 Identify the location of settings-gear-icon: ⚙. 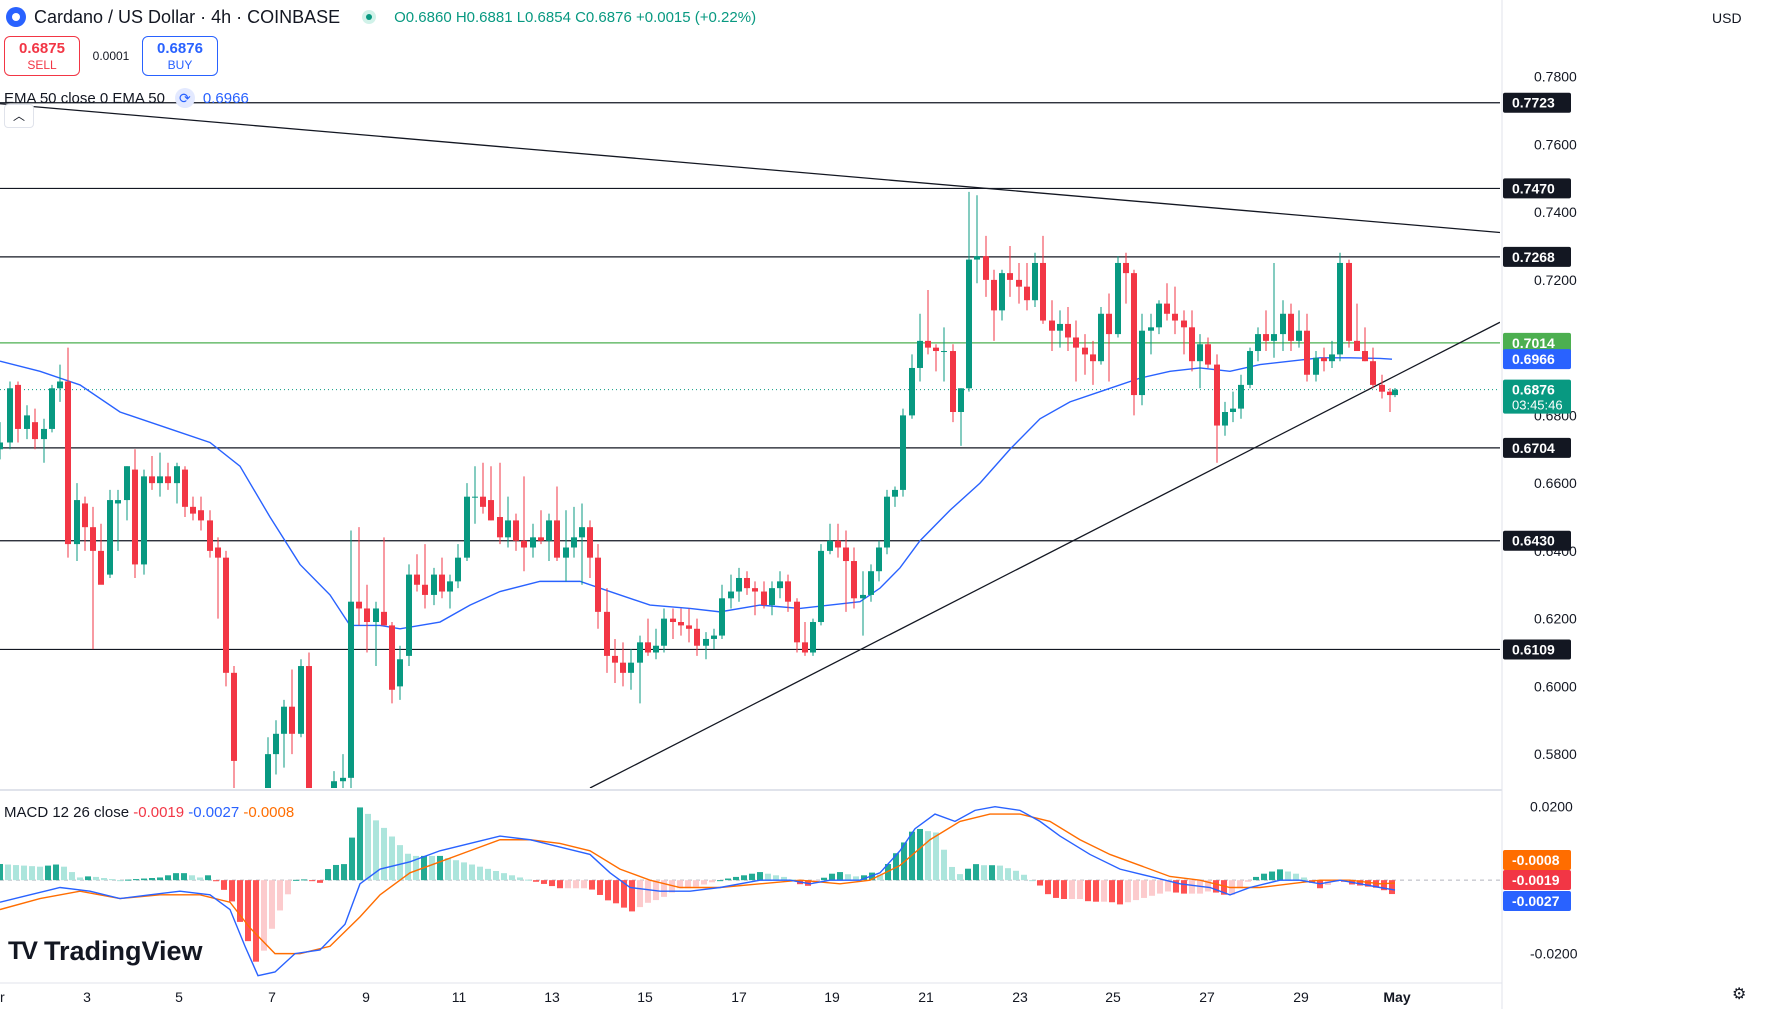
(1739, 994).